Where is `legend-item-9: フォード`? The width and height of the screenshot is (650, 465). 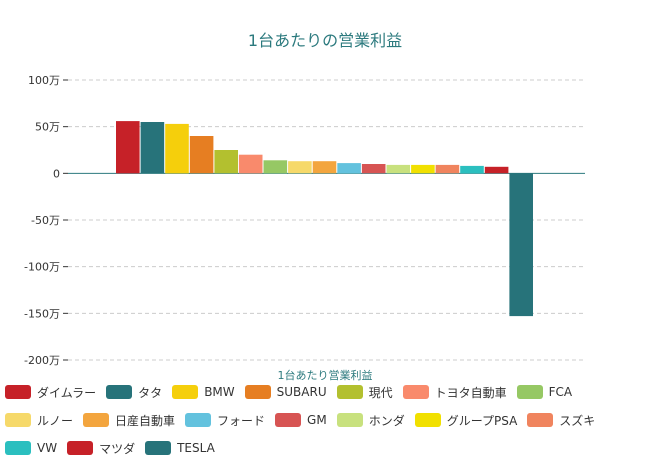 legend-item-9: フォード is located at coordinates (225, 420).